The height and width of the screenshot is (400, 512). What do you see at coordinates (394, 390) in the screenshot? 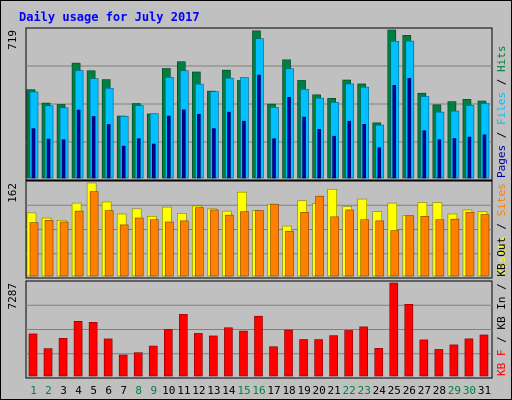
I see `x-tick-label-day-25: 25` at bounding box center [394, 390].